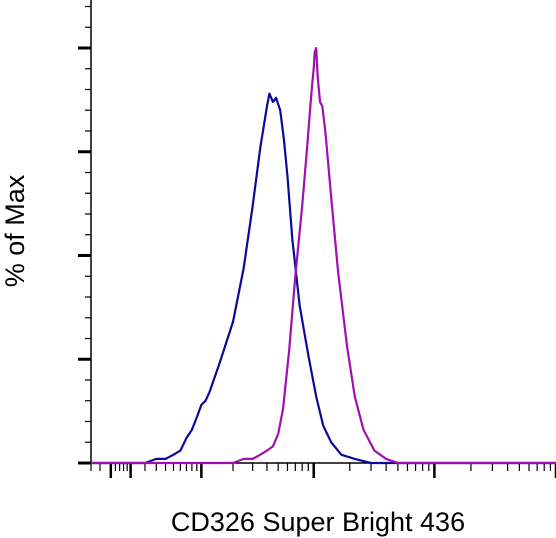  I want to click on y-axis-label: % of Max, so click(15, 230).